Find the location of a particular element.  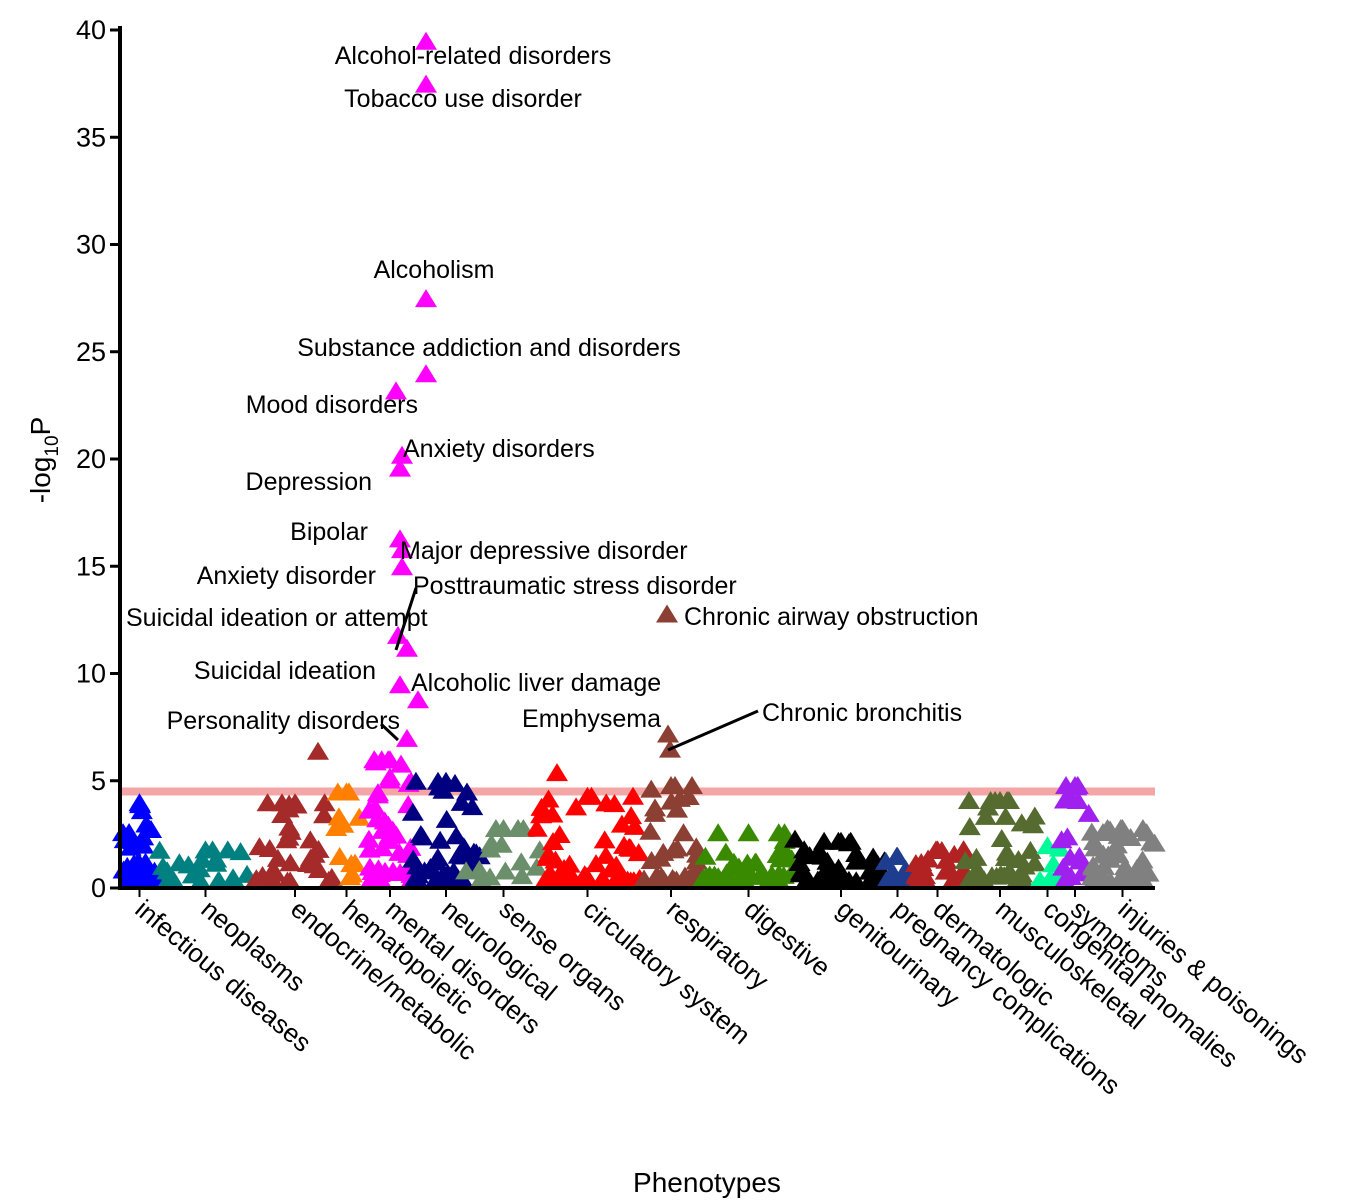

y-tick-label: 15 is located at coordinates (91, 566).